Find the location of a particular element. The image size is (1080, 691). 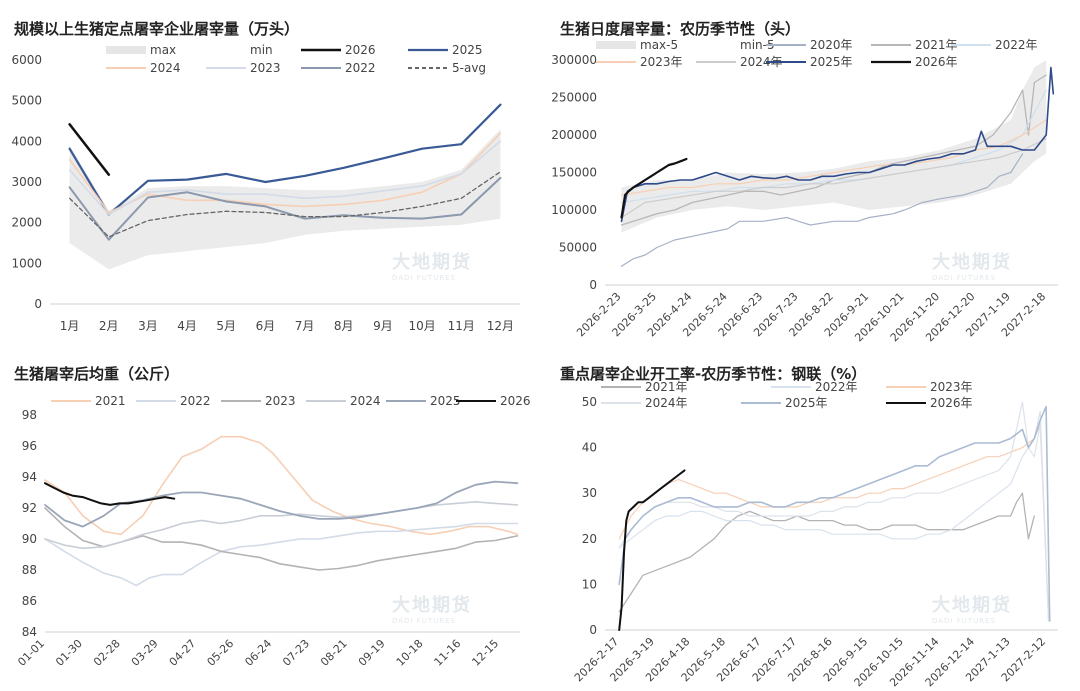

y-tick-label: 5000 is located at coordinates (26, 101).